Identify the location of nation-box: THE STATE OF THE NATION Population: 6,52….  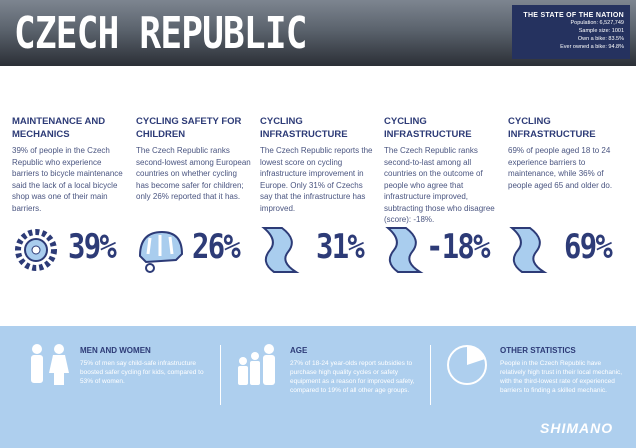
(571, 32).